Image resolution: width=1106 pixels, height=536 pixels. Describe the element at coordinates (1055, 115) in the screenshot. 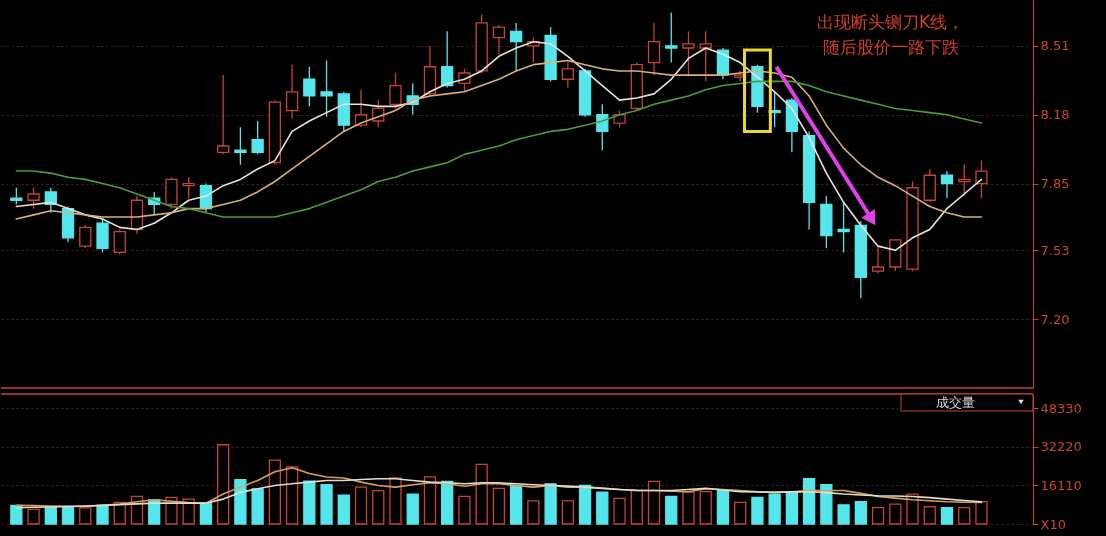

I see `y-tick-label: 8.18` at that location.